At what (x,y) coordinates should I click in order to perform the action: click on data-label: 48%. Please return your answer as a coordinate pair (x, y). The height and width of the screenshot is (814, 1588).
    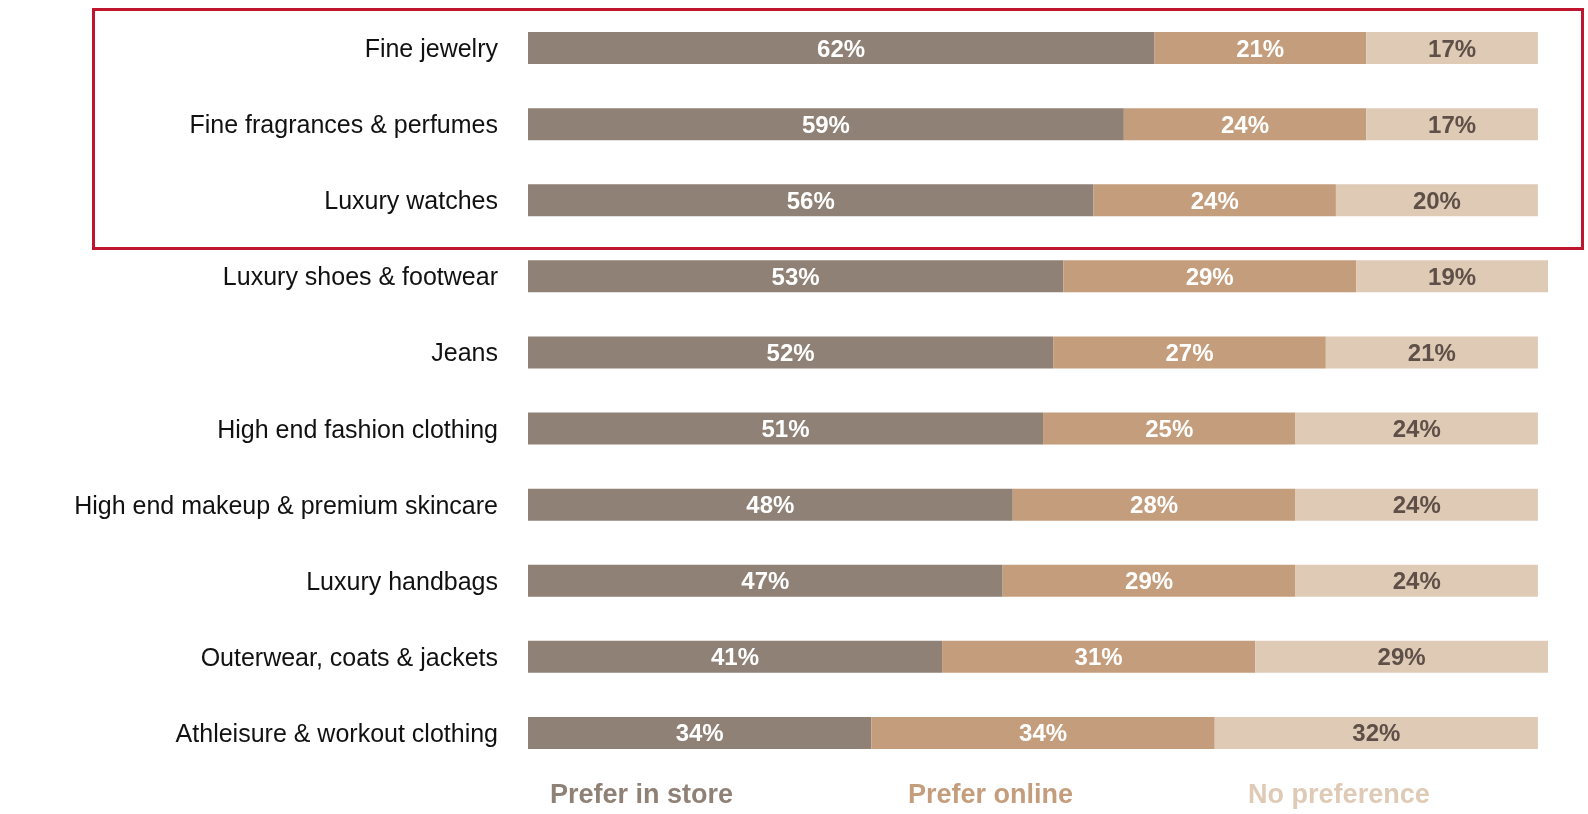
    Looking at the image, I should click on (770, 505).